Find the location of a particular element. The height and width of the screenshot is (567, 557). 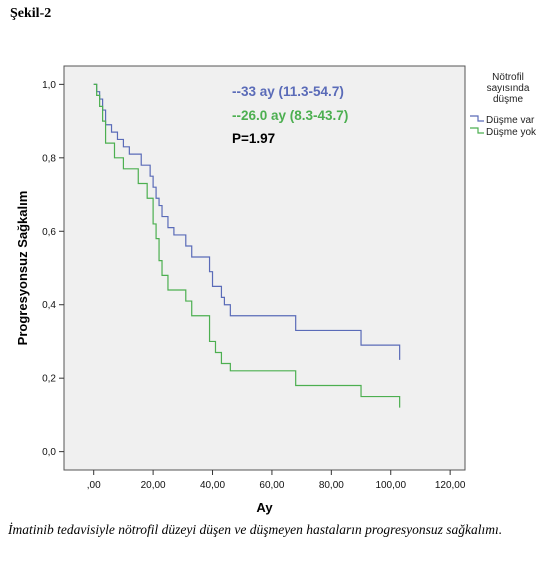

y-tick-label: 0,8 is located at coordinates (49, 158).